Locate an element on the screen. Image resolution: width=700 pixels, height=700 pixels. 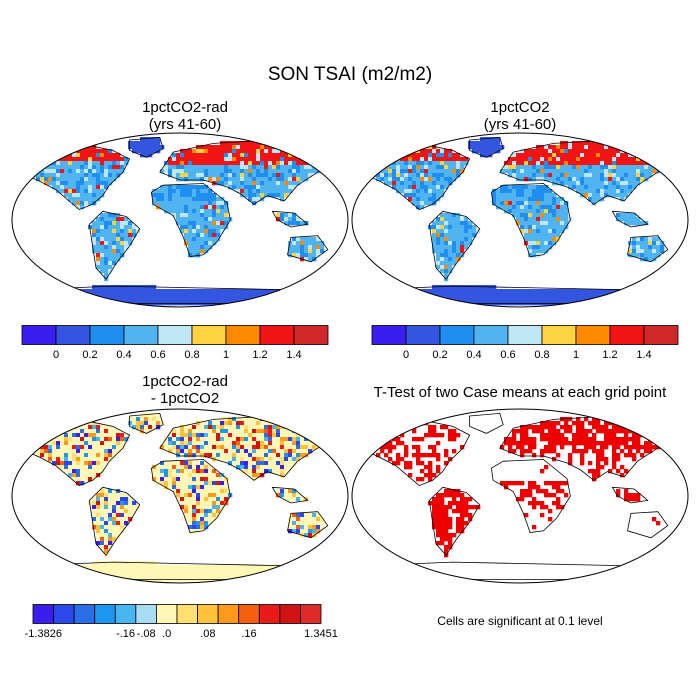
colorbar-tick-label: .16 is located at coordinates (249, 634).